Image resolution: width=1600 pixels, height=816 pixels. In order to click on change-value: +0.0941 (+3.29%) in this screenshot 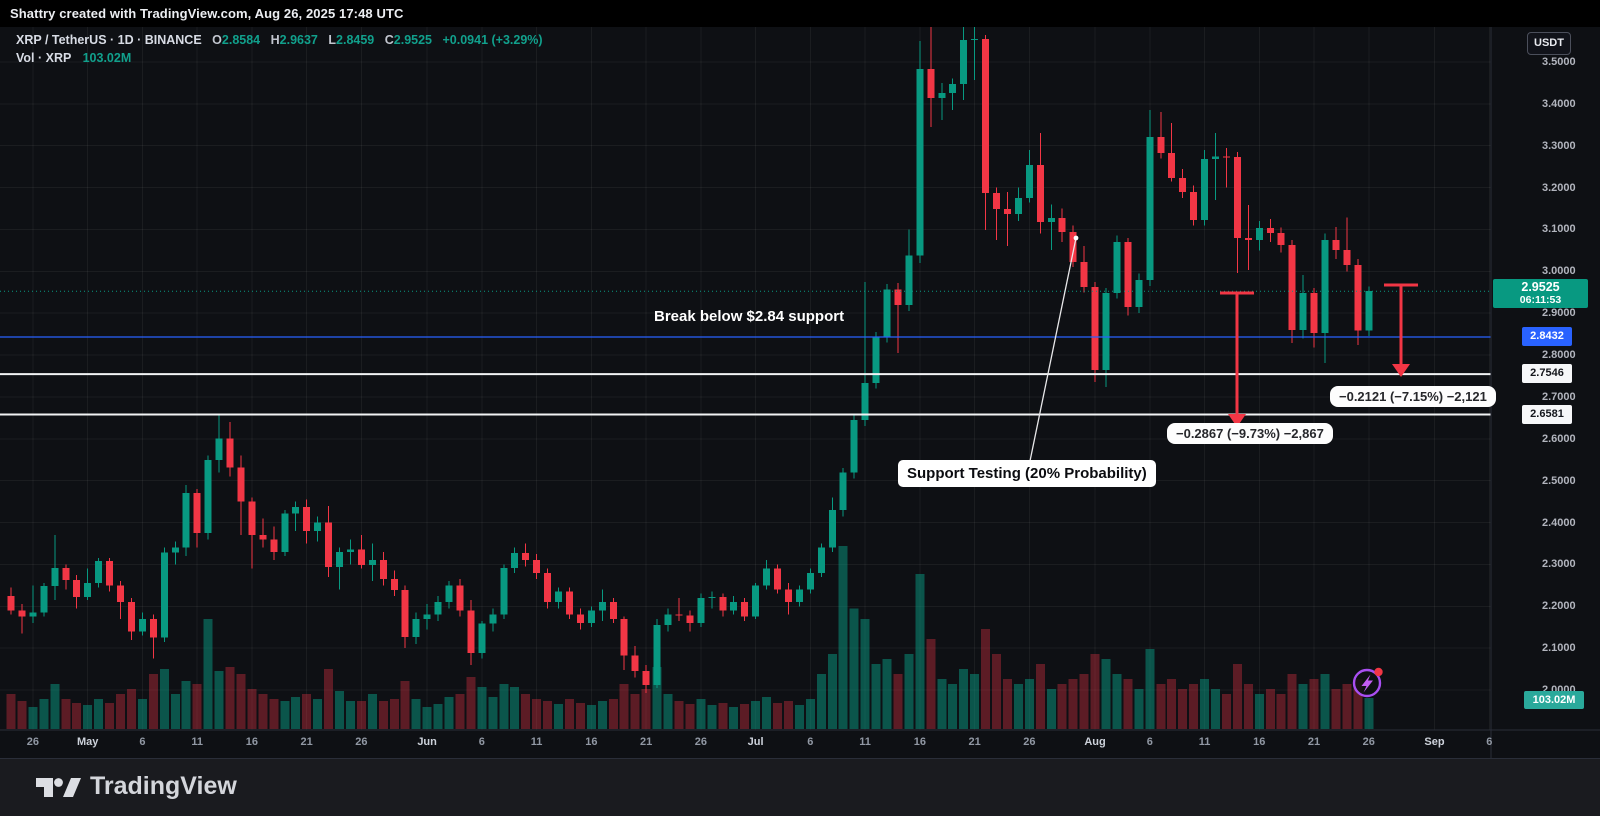, I will do `click(492, 40)`.